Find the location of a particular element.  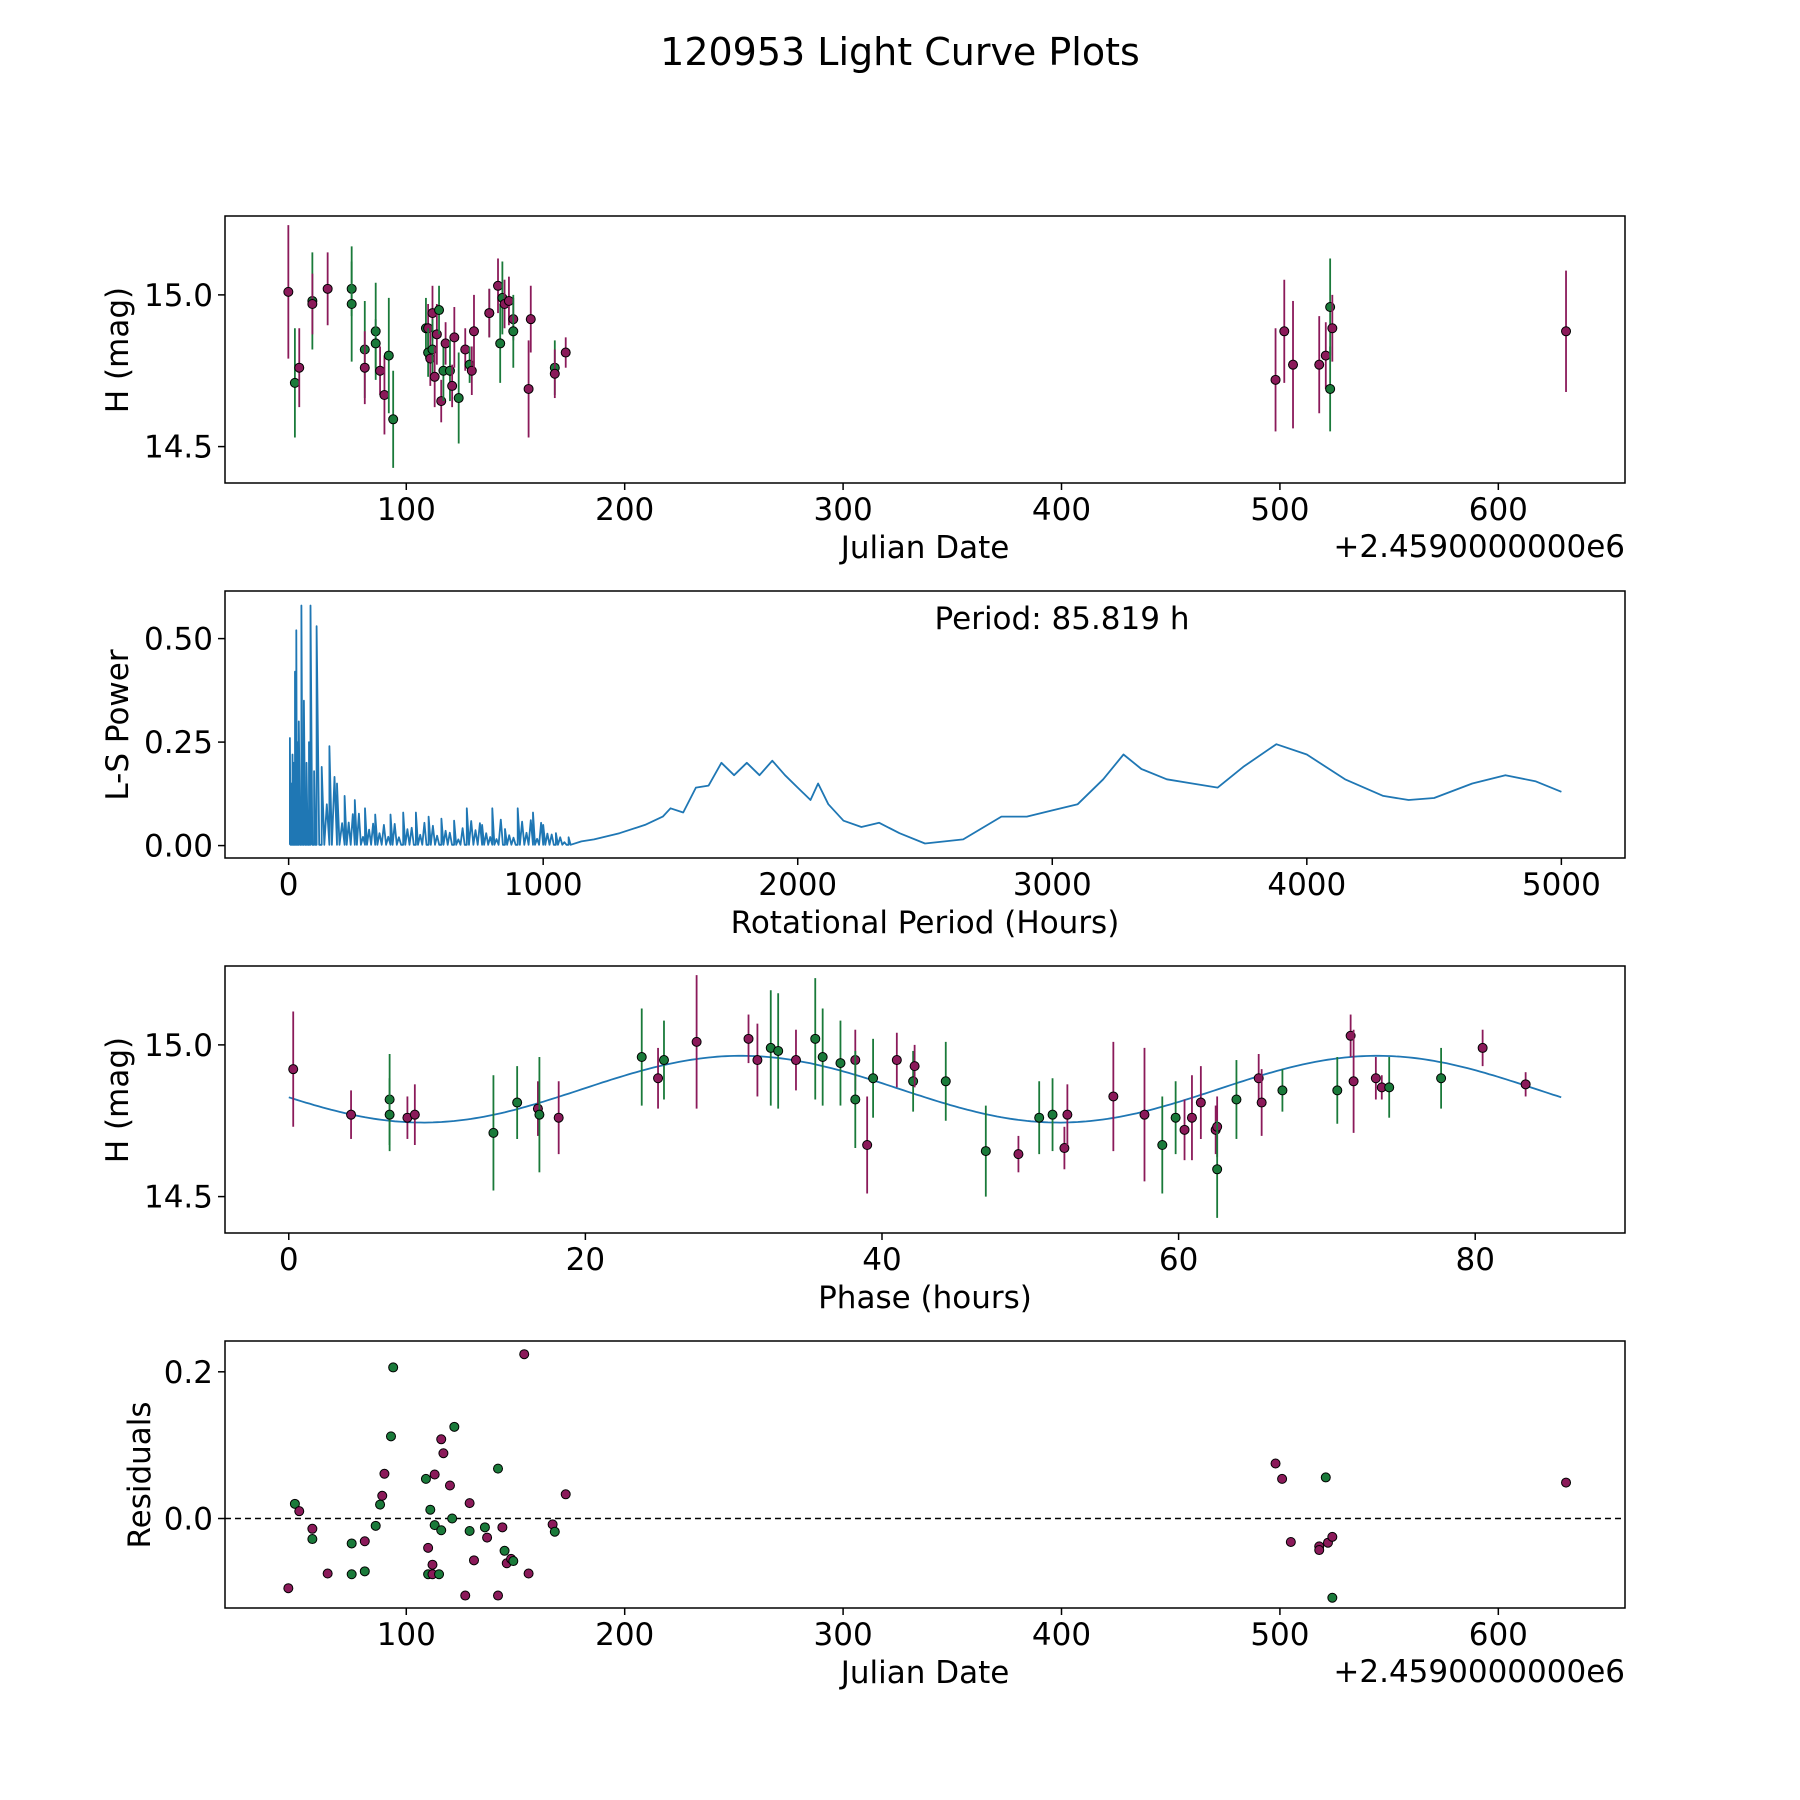

panel1-frame is located at coordinates (925, 349).